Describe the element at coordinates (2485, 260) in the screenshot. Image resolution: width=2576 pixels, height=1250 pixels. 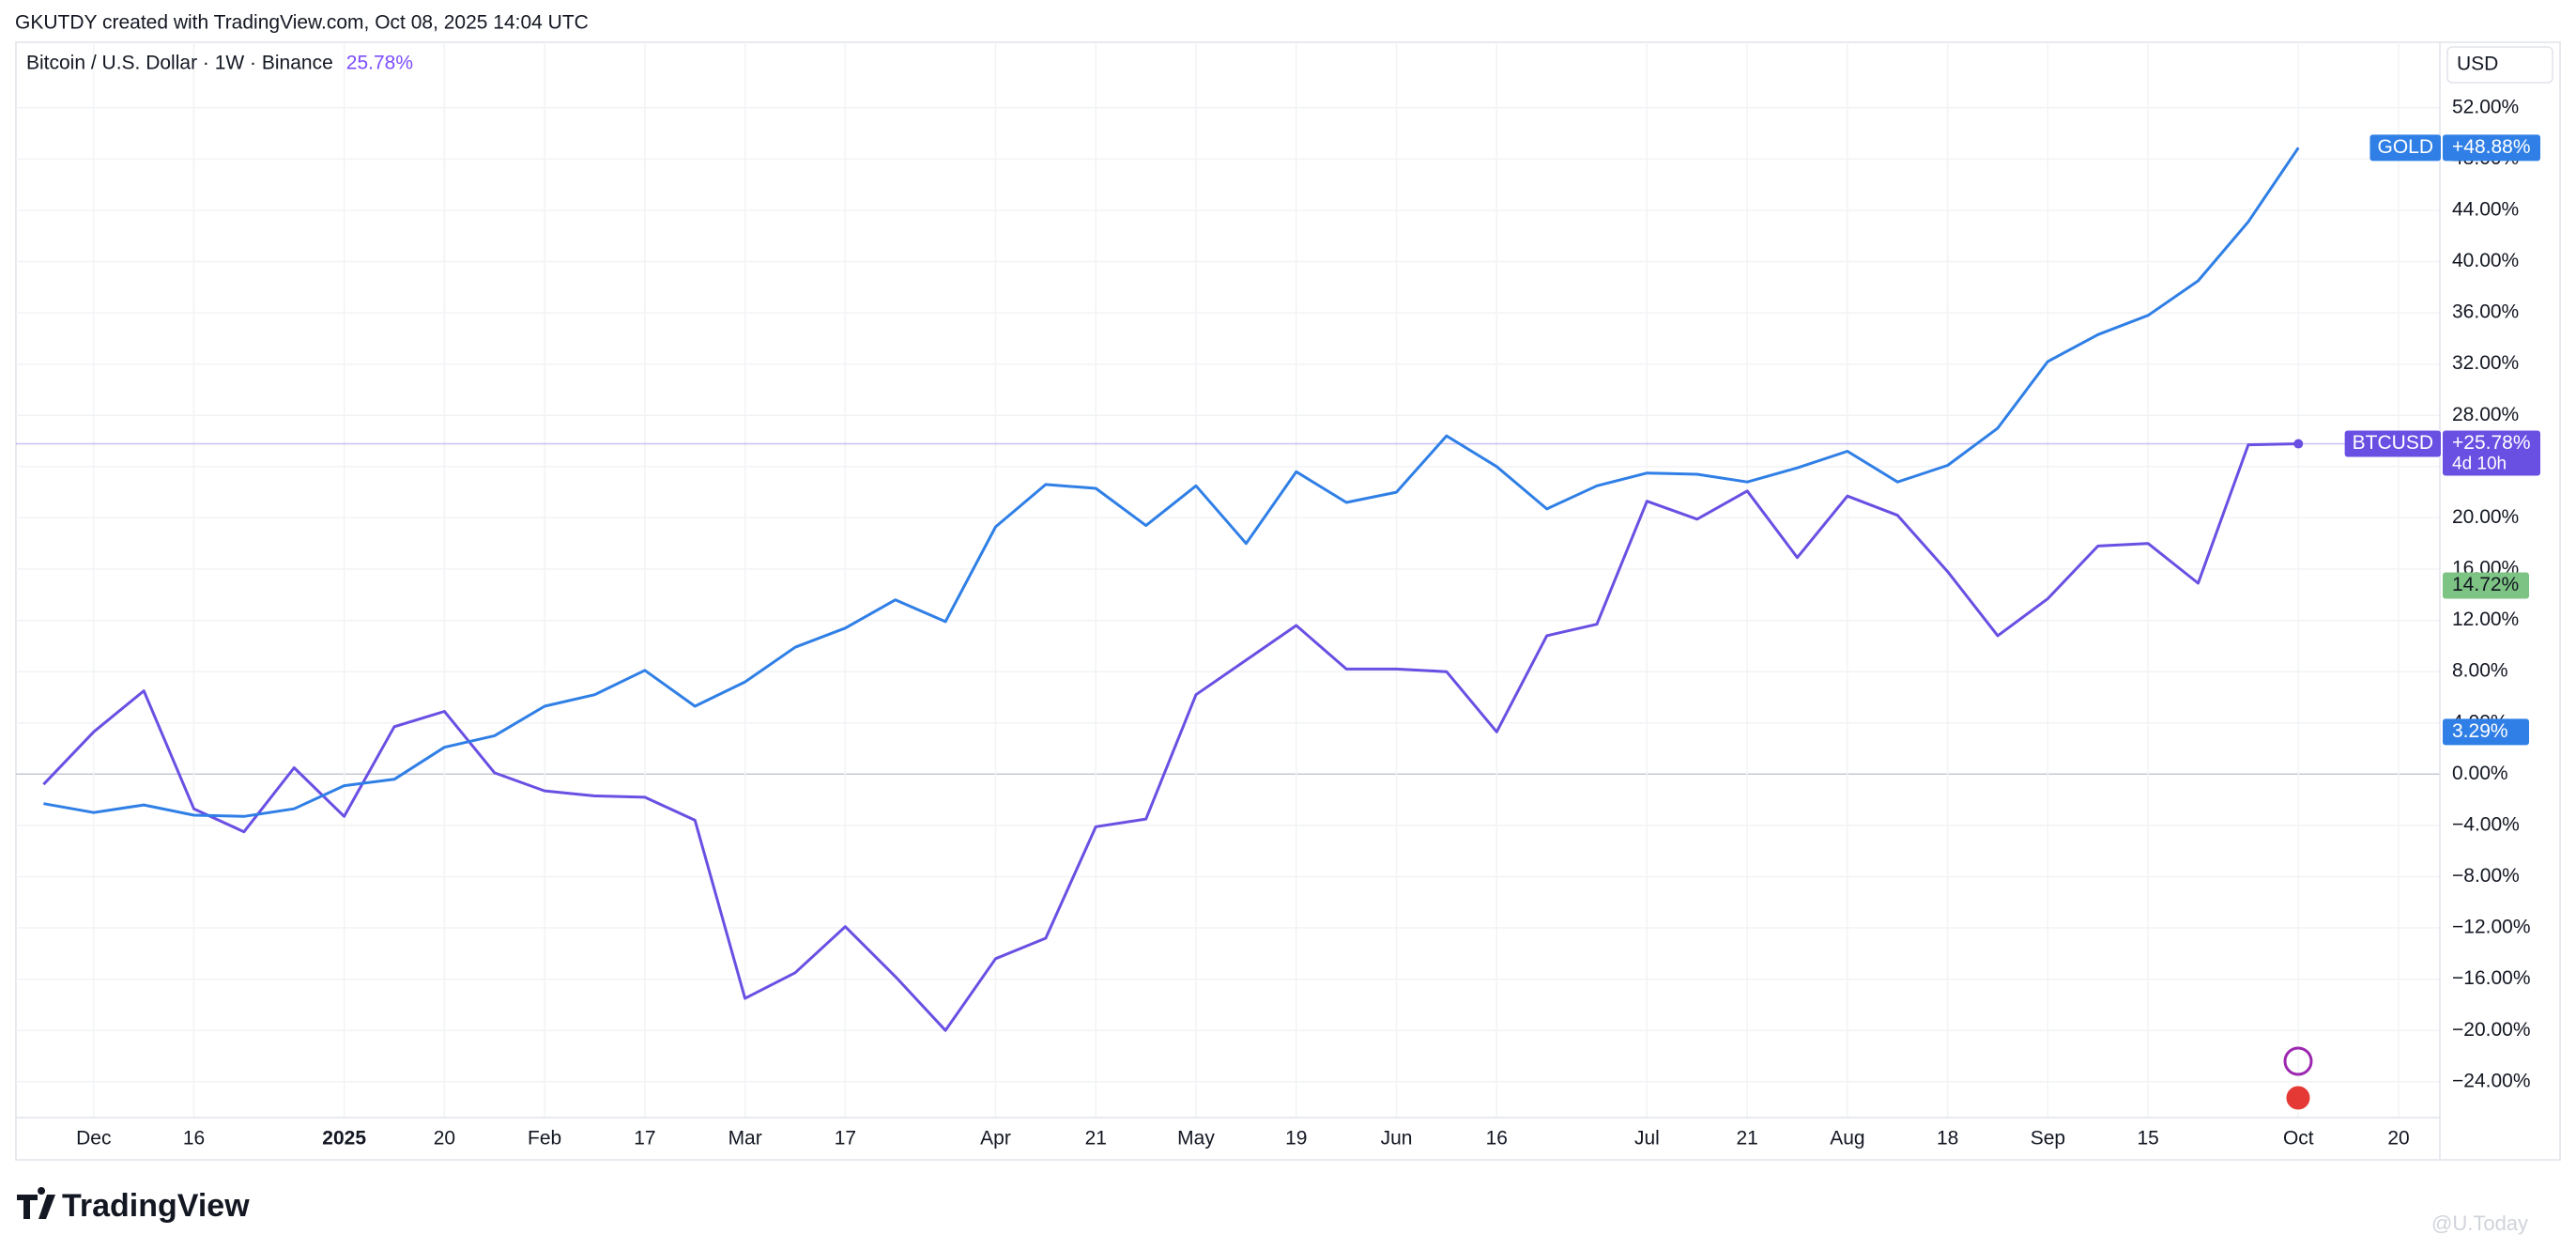
I see `y-tick-label: 40.00%` at that location.